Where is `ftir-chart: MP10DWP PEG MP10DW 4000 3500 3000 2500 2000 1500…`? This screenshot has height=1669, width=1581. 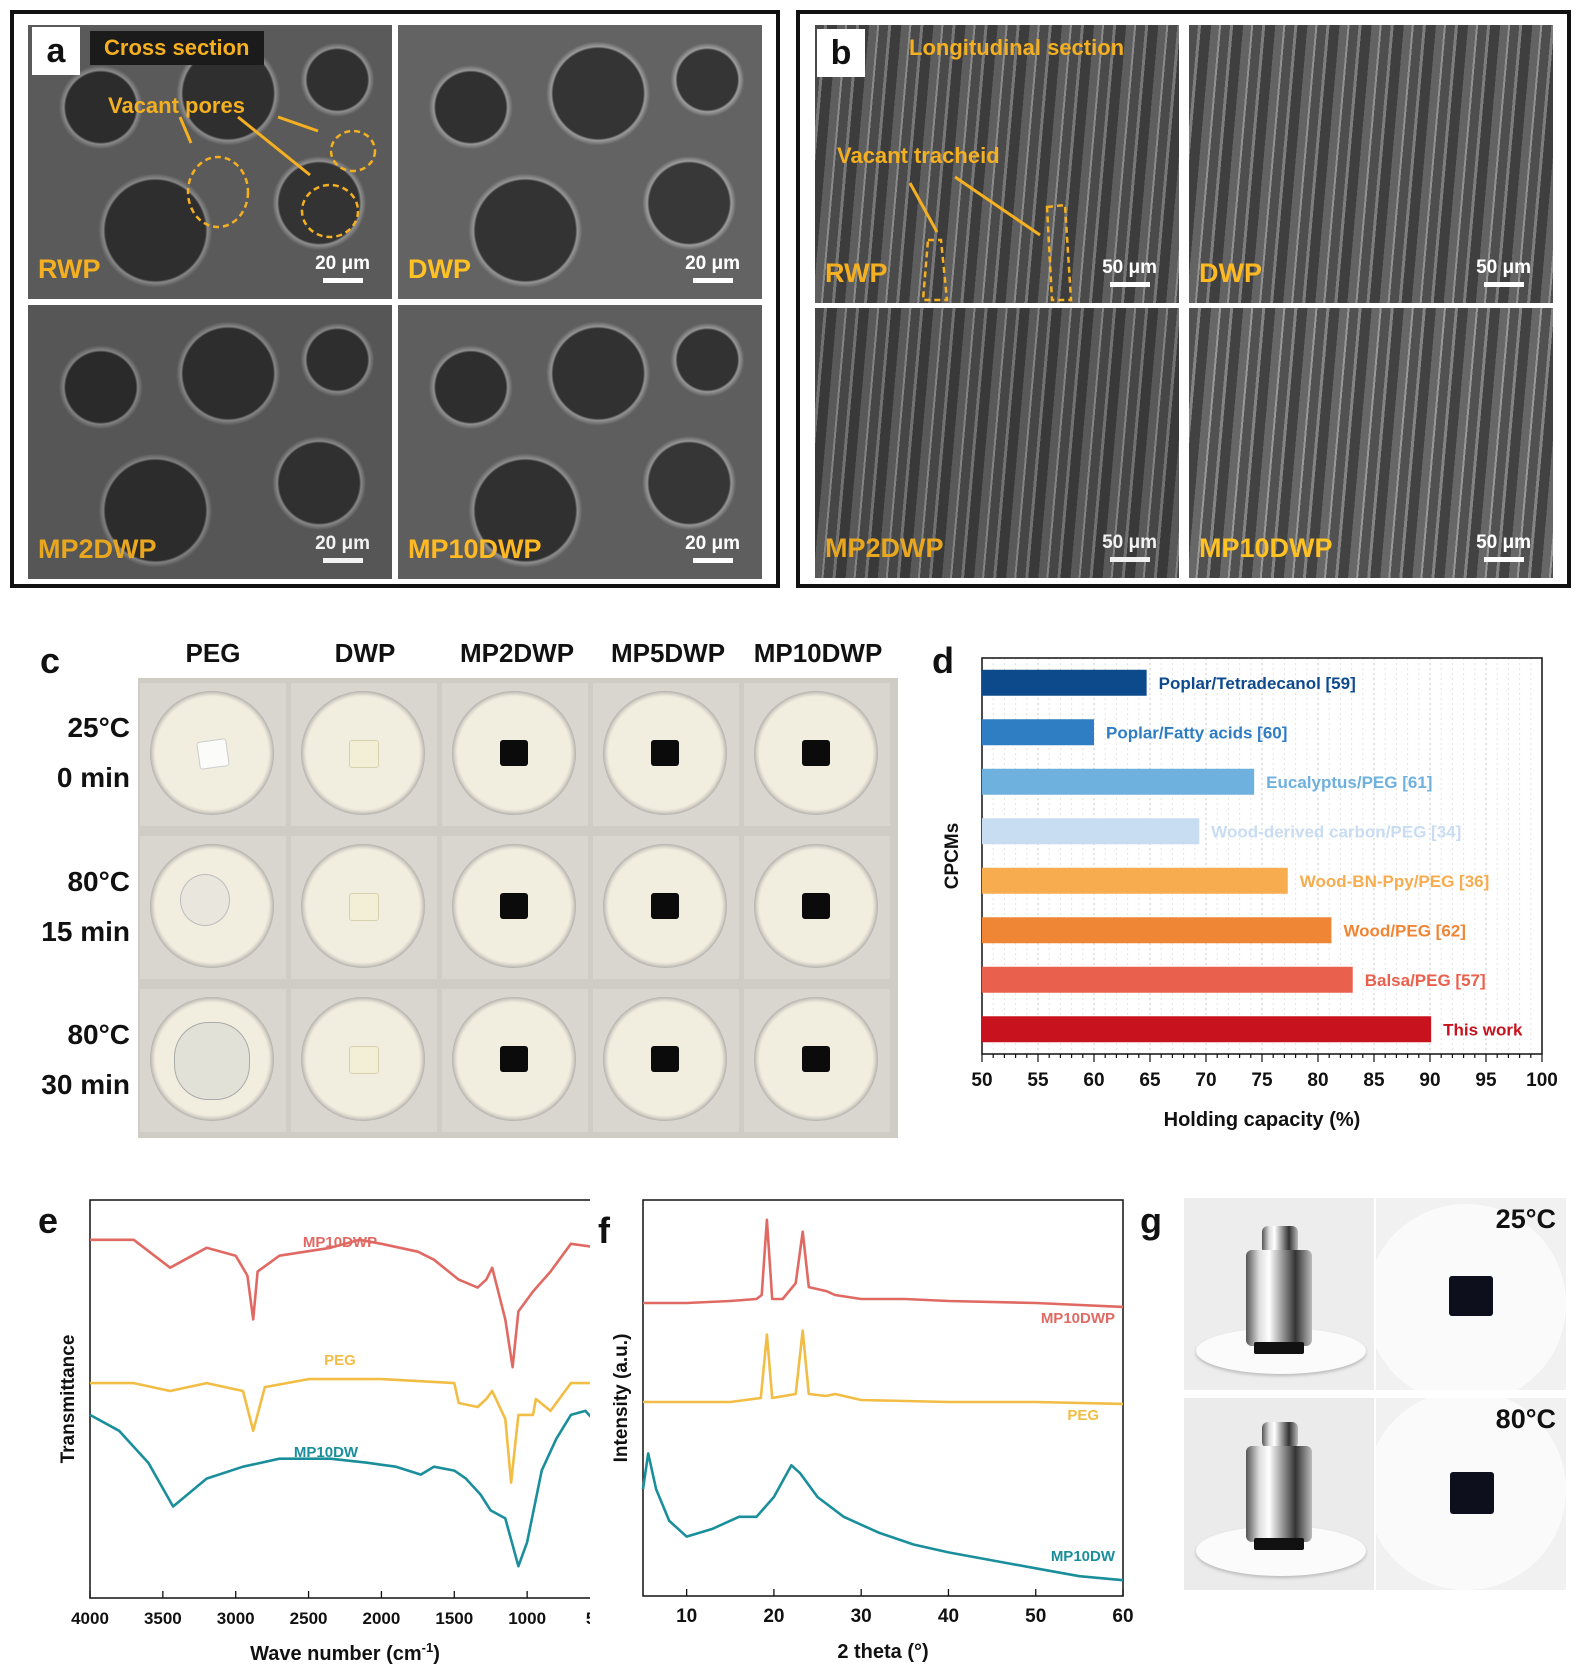
ftir-chart: MP10DWP PEG MP10DW 4000 3500 3000 2500 2000 1500… is located at coordinates (324, 1432).